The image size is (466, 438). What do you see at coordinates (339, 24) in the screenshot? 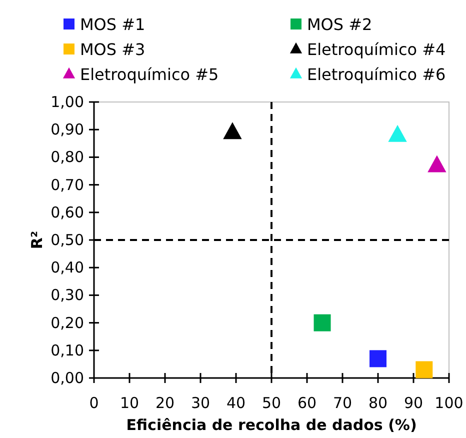
I see `legend-label: MOS #2` at bounding box center [339, 24].